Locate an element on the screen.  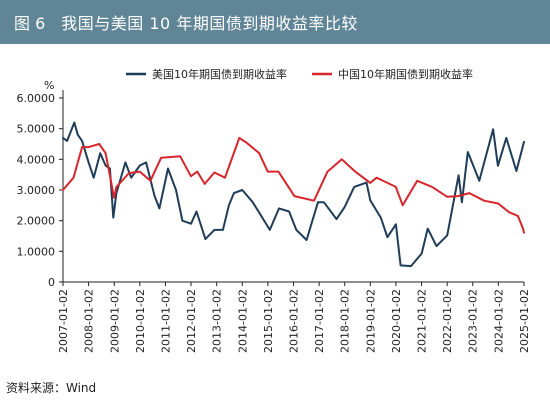
x-tick-label: 2012-01-02 is located at coordinates (191, 321).